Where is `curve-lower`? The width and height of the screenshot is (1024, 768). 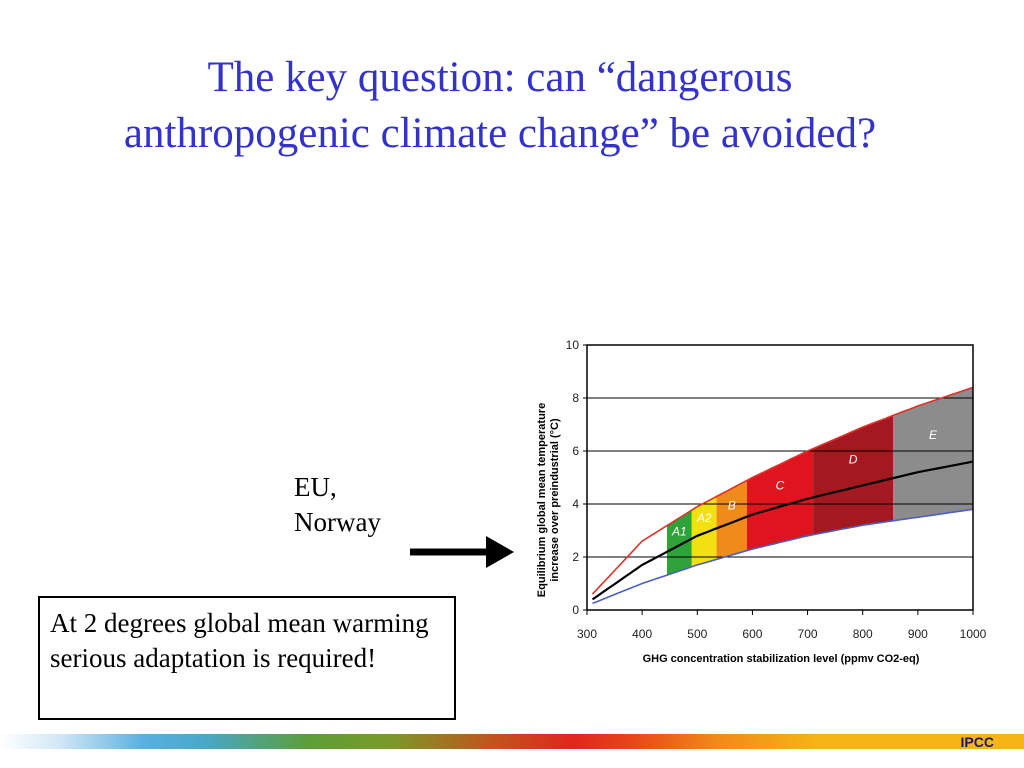
curve-lower is located at coordinates (783, 556).